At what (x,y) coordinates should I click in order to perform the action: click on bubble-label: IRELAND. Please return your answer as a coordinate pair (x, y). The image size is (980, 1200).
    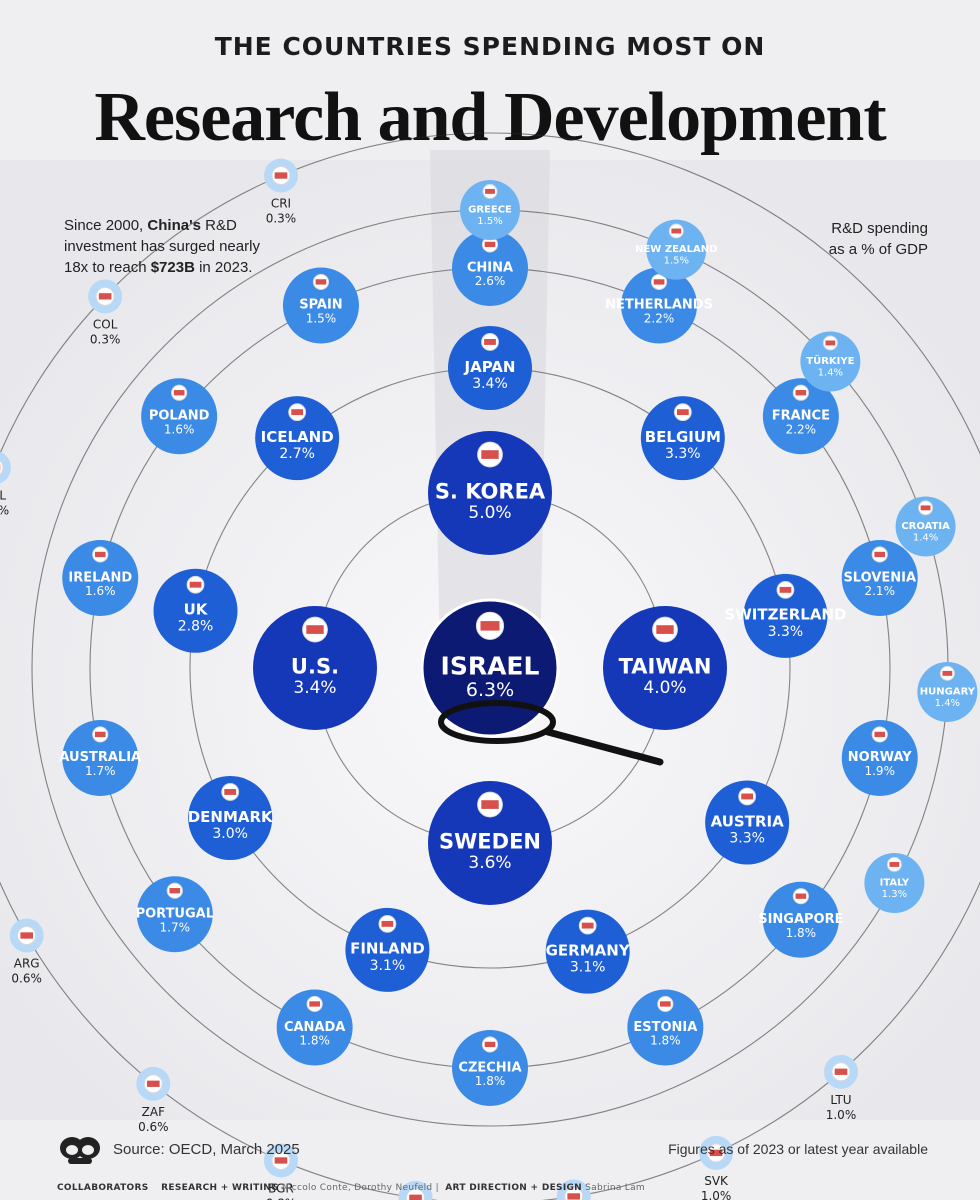
    Looking at the image, I should click on (100, 577).